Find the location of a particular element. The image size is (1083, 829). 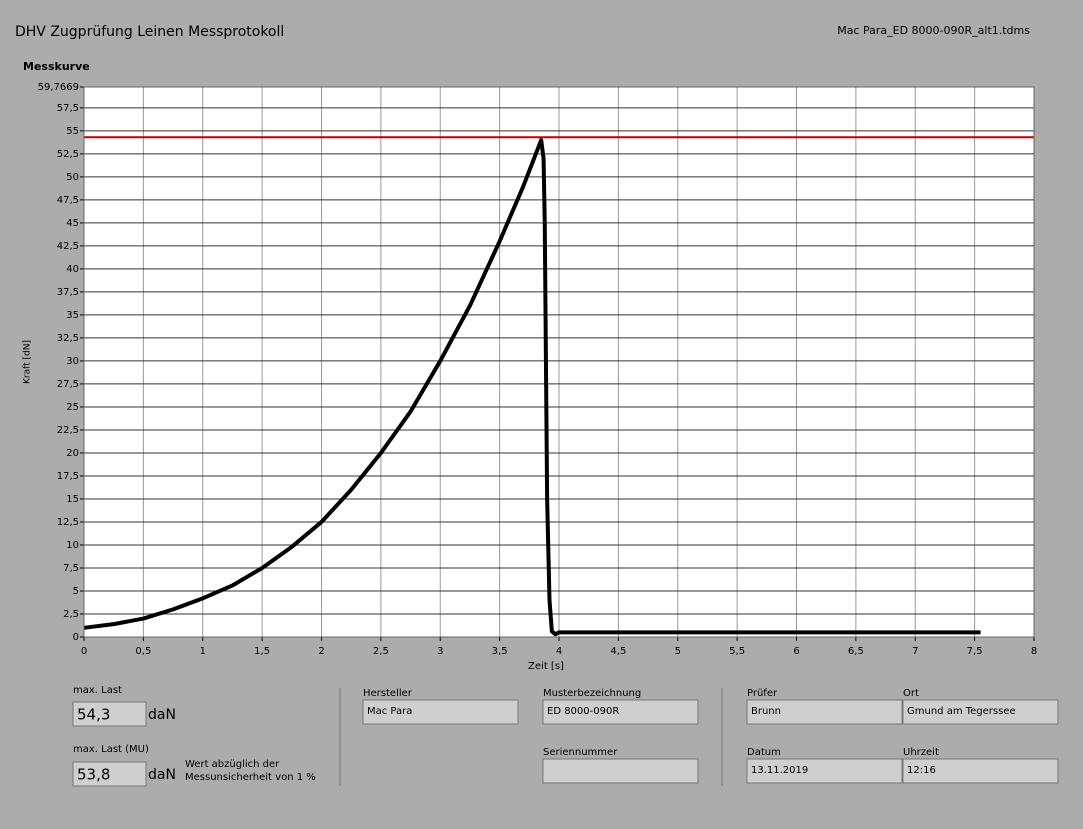

field-label: Hersteller is located at coordinates (388, 693).